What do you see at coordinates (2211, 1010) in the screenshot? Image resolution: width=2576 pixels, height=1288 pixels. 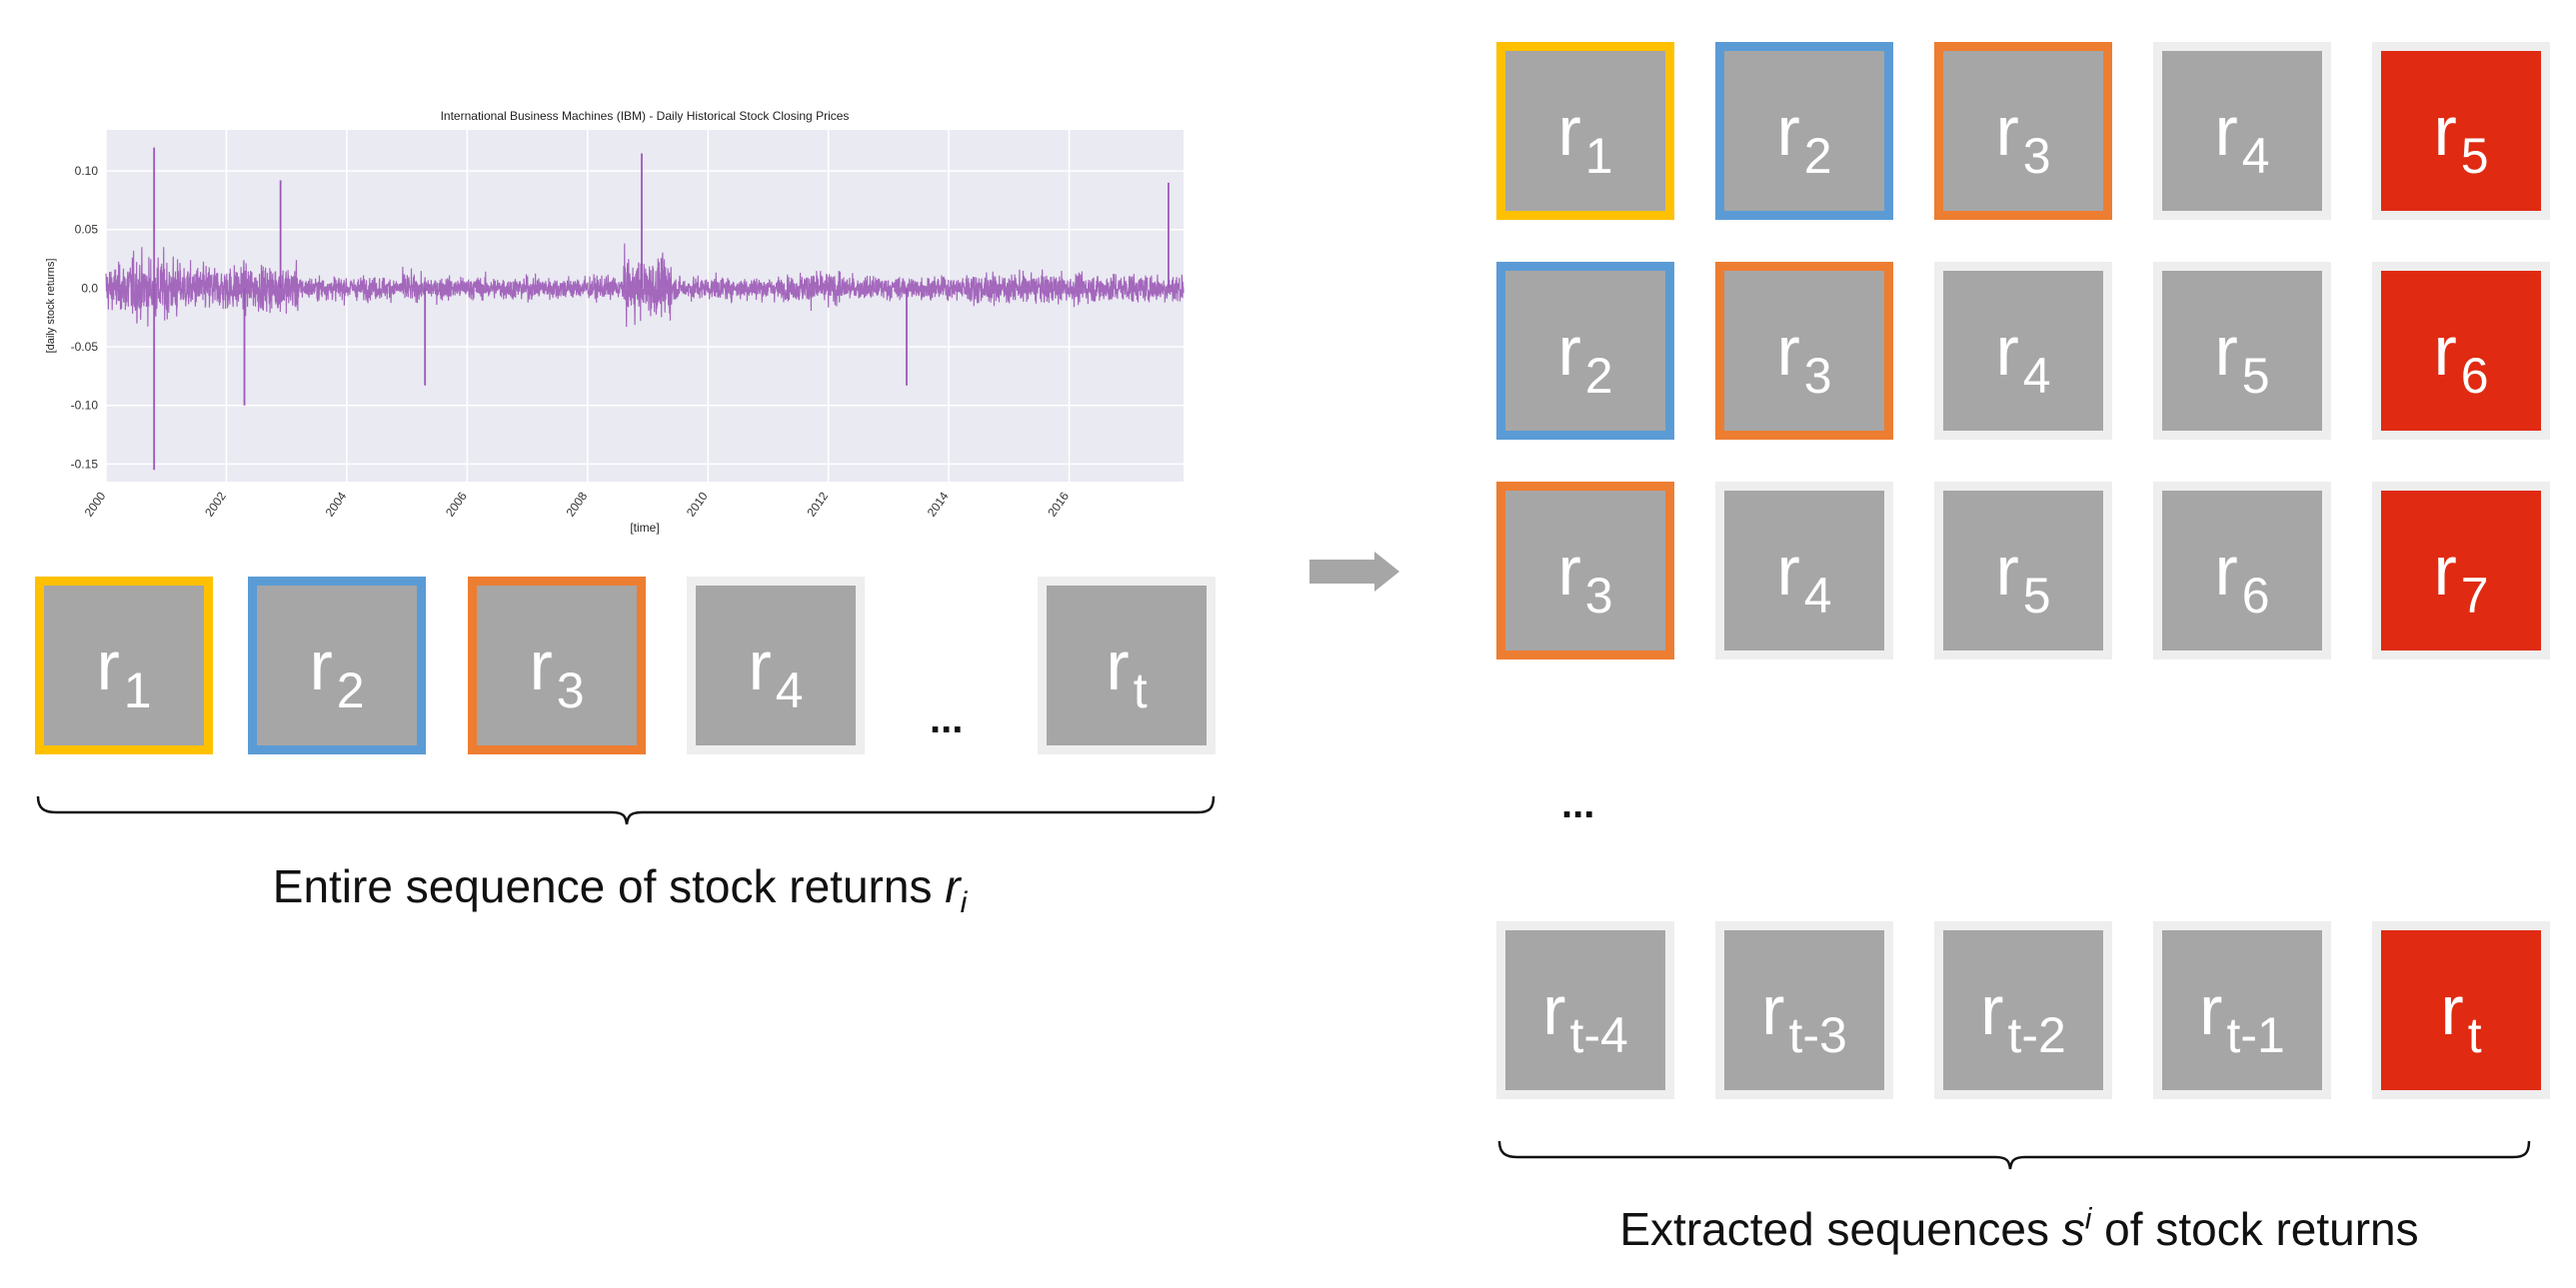 I see `seq-4-box-4-main: r` at bounding box center [2211, 1010].